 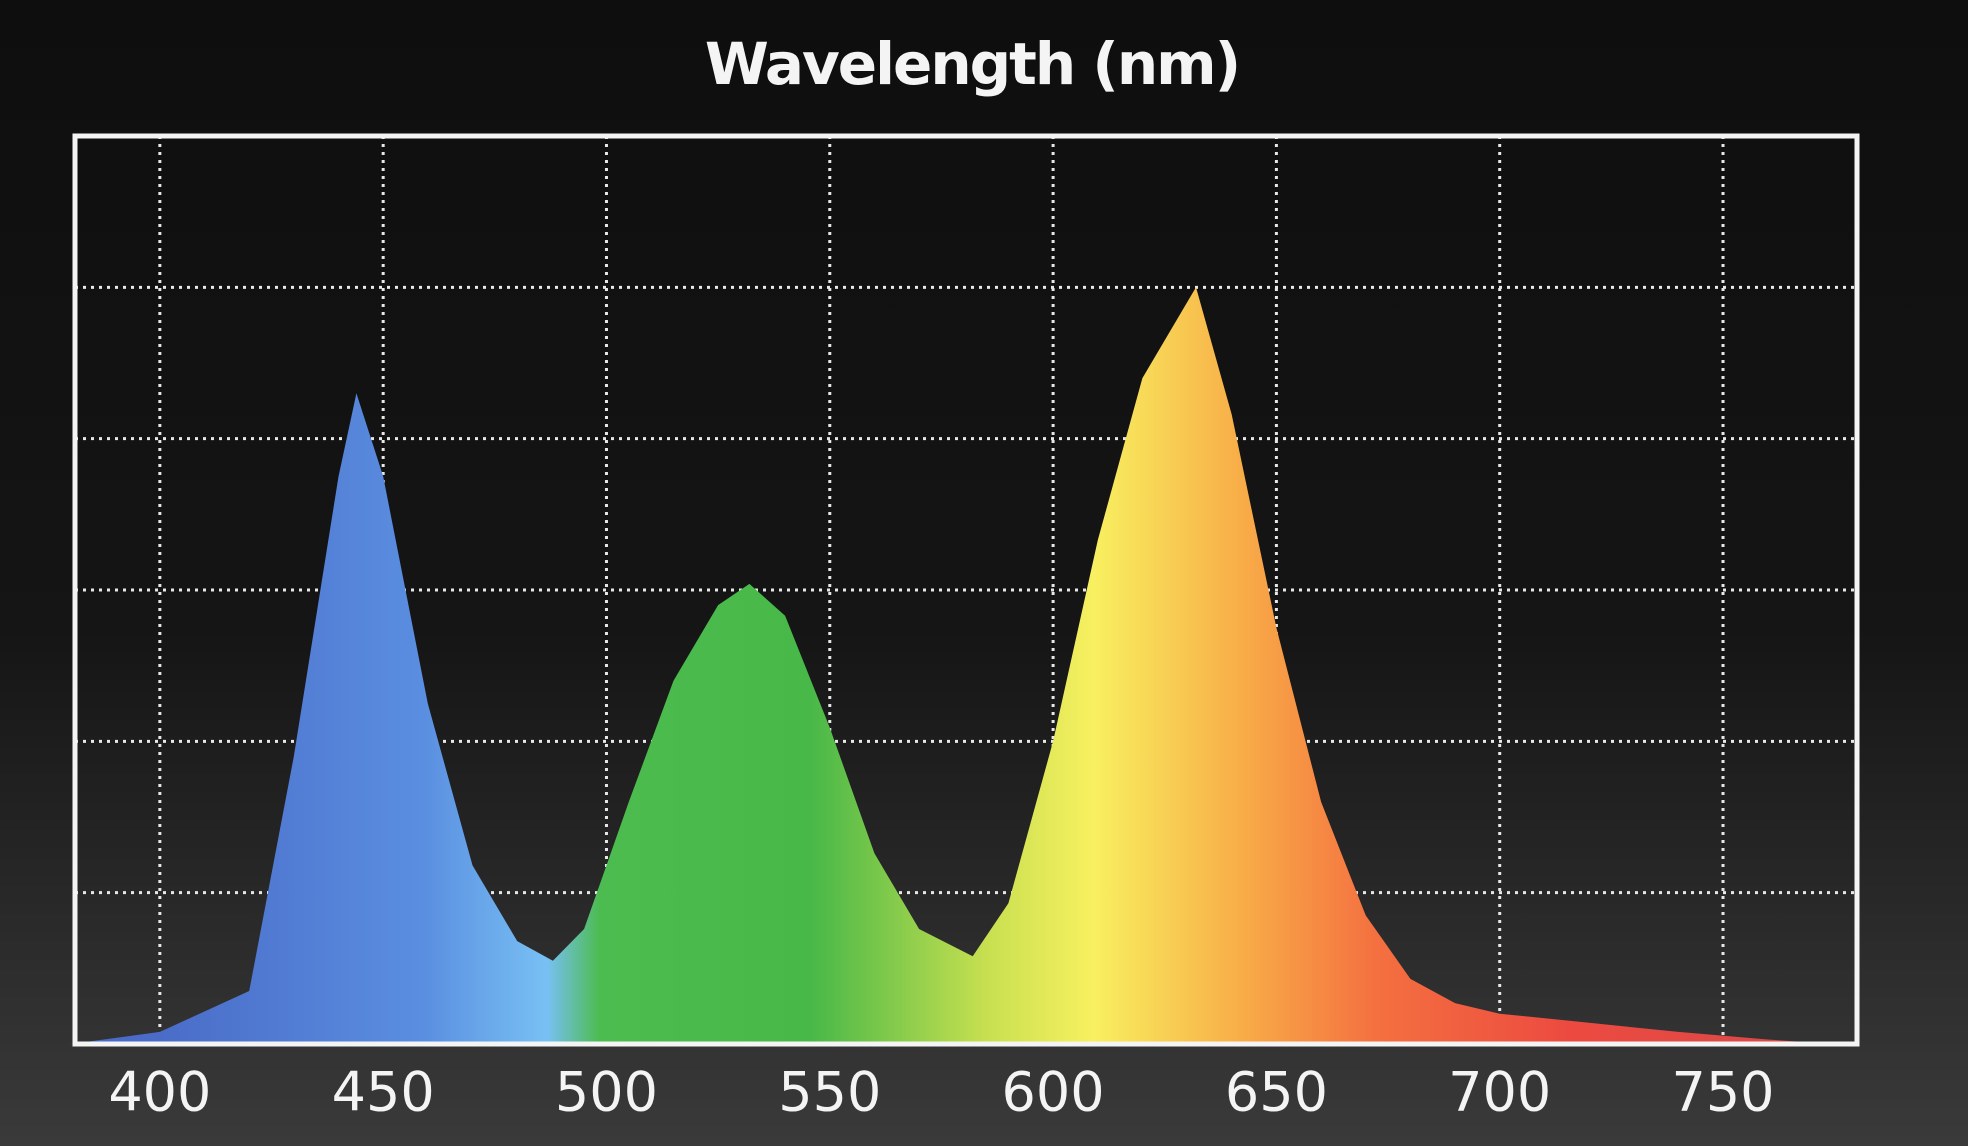 I want to click on x-tick-label: 450, so click(x=383, y=1092).